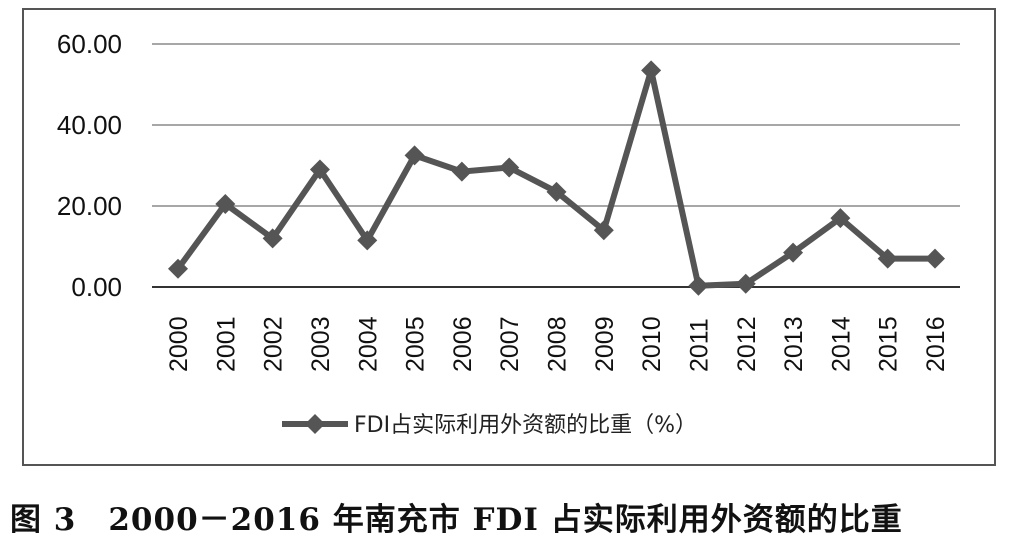  What do you see at coordinates (699, 345) in the screenshot?
I see `x-tick-label: 2011` at bounding box center [699, 345].